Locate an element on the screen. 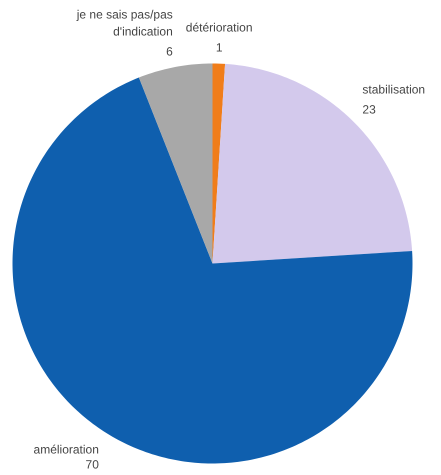 The image size is (441, 475). data-label: 1 is located at coordinates (219, 47).